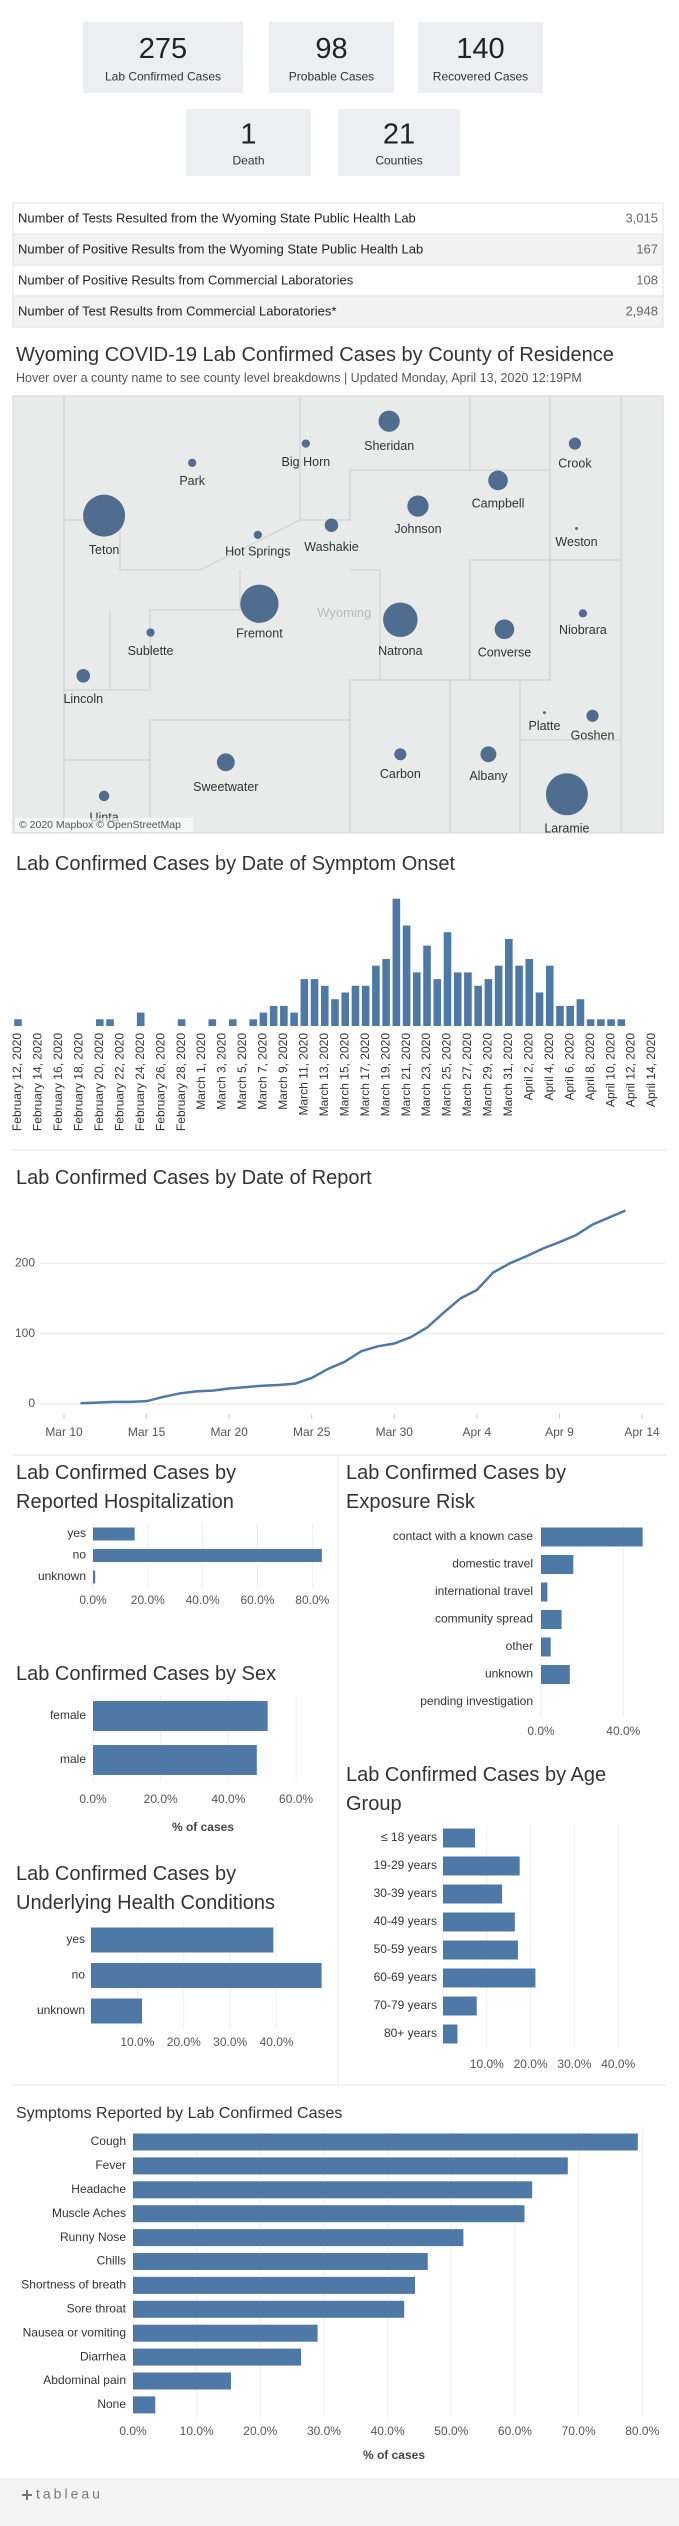 The image size is (679, 2526). What do you see at coordinates (549, 1067) in the screenshot?
I see `x-tick-label: April 4, 2020` at bounding box center [549, 1067].